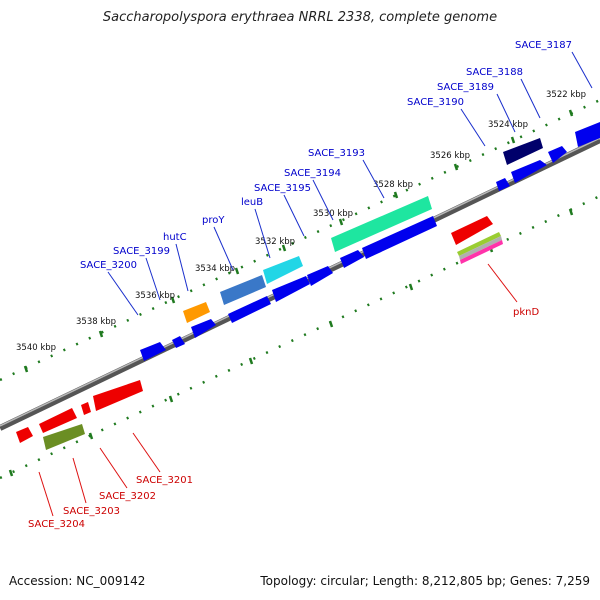 This screenshot has width=600, height=600. What do you see at coordinates (56, 524) in the screenshot?
I see `gene-label: SACE_3204` at bounding box center [56, 524].